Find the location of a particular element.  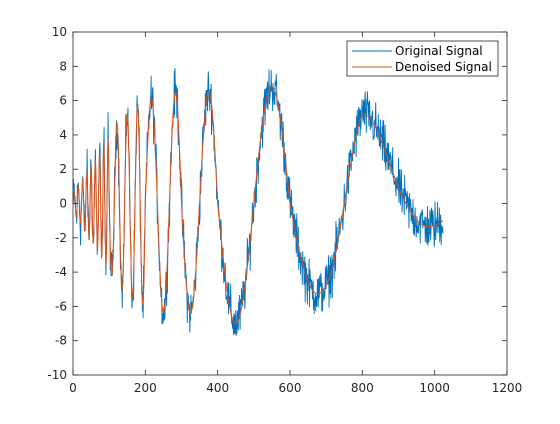

x-tick-label: 0 is located at coordinates (73, 388).